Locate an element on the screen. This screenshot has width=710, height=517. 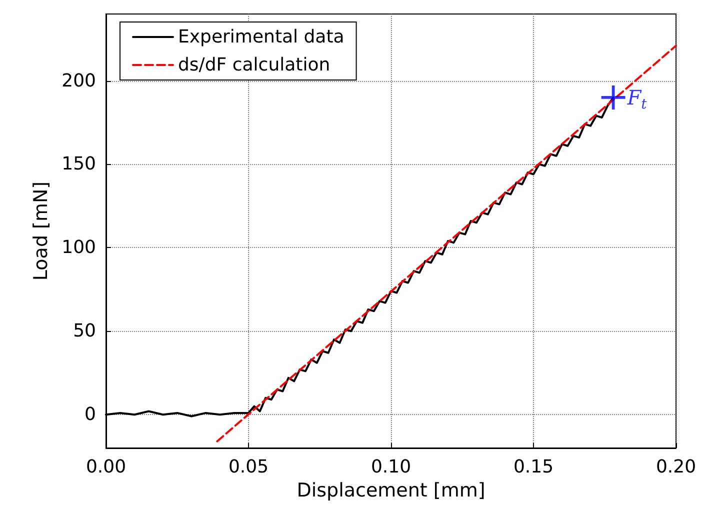
x-axis-title: Displacement [mm] is located at coordinates (391, 490).